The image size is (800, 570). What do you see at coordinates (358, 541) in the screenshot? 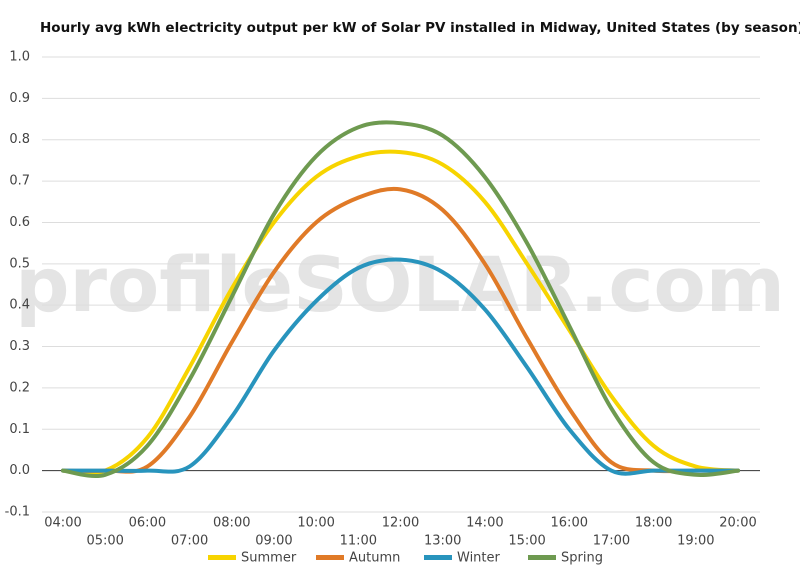
I see `x-tick-label: 11:00` at bounding box center [358, 541].